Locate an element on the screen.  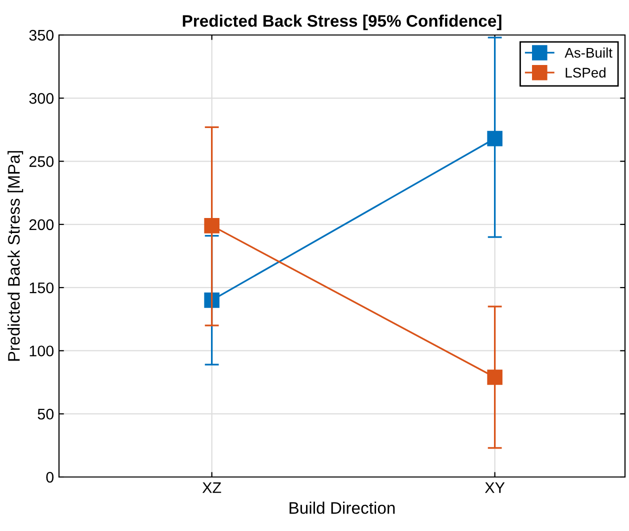
y-tick-label: 350 is located at coordinates (41, 35).